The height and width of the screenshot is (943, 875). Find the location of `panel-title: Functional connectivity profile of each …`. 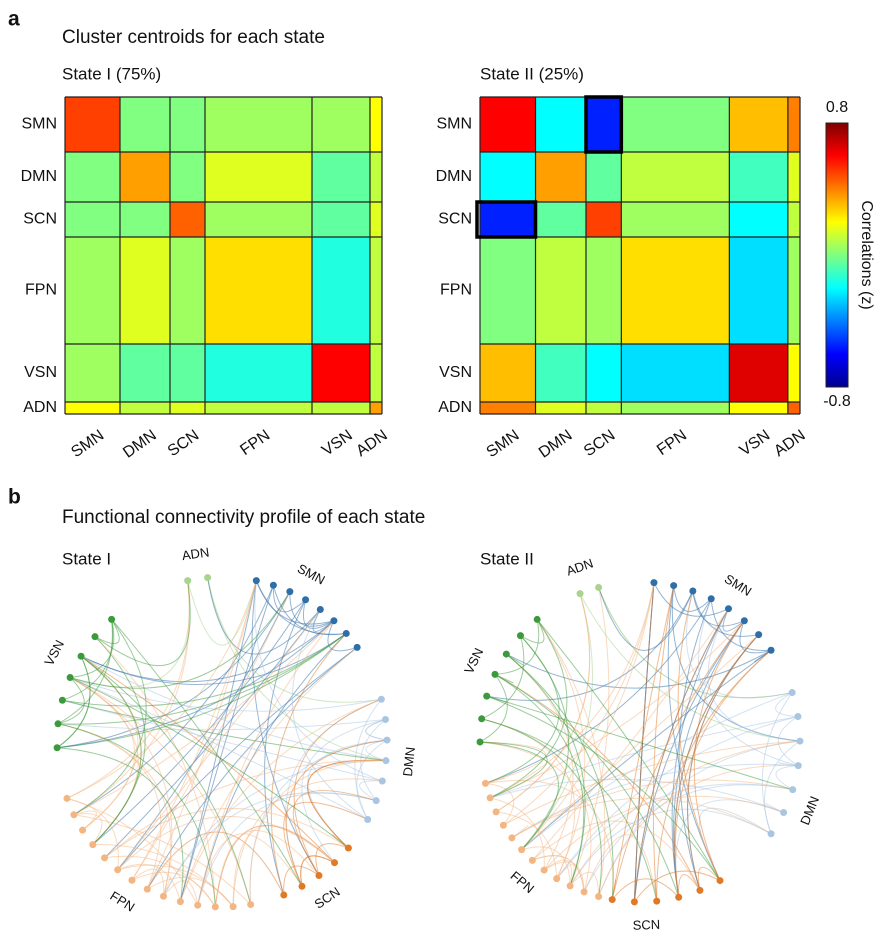

panel-title: Functional connectivity profile of each … is located at coordinates (243, 517).